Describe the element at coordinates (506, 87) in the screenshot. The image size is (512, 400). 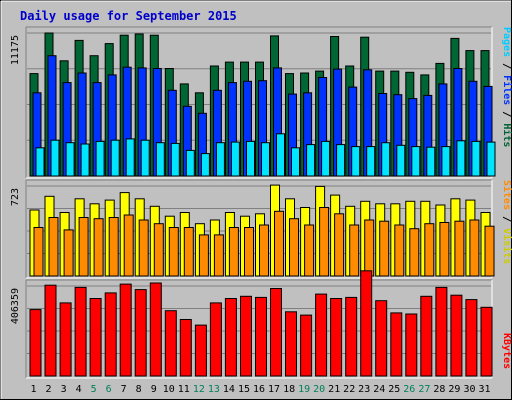
I see `legend-label: Pages / Files / Hits` at that location.